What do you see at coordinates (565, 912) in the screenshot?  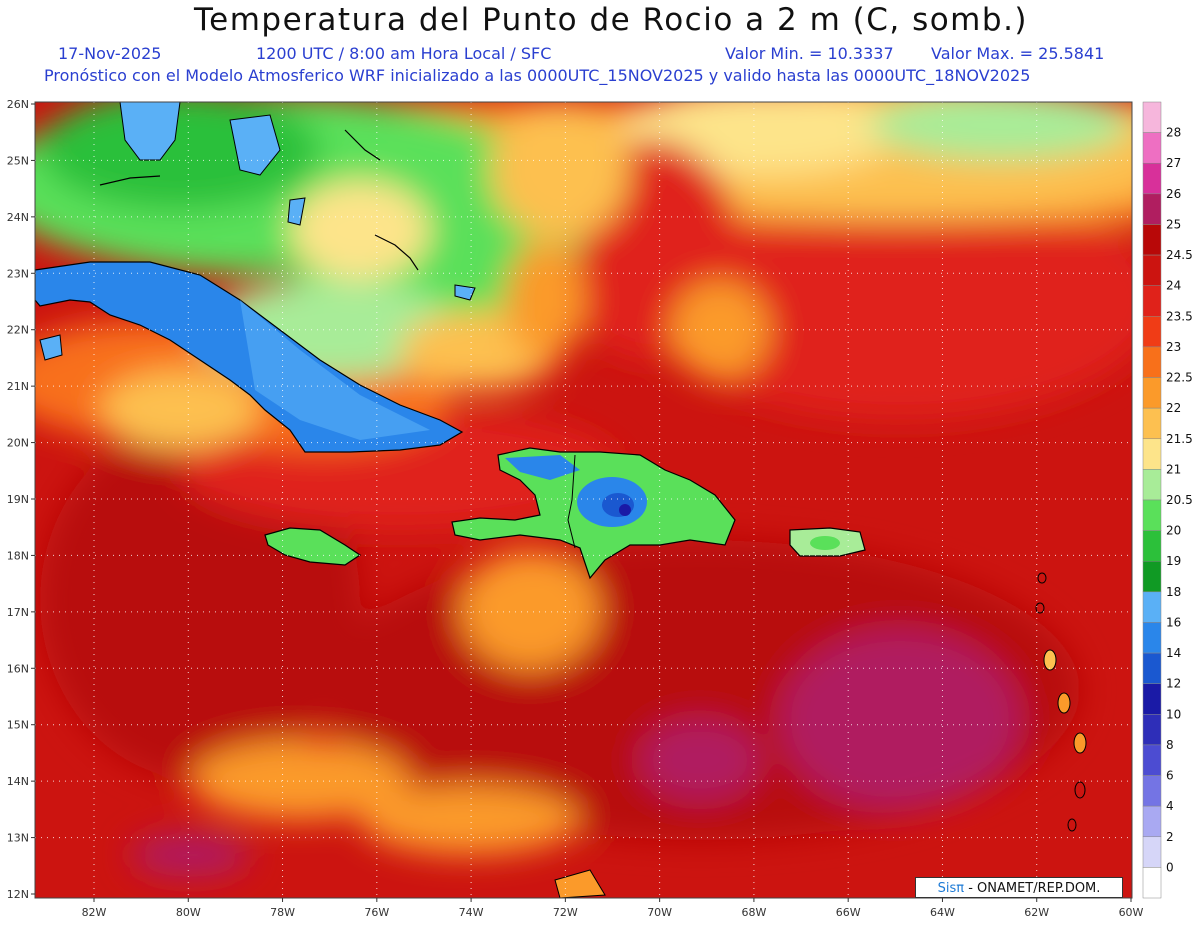 I see `lon-label: 72W` at bounding box center [565, 912].